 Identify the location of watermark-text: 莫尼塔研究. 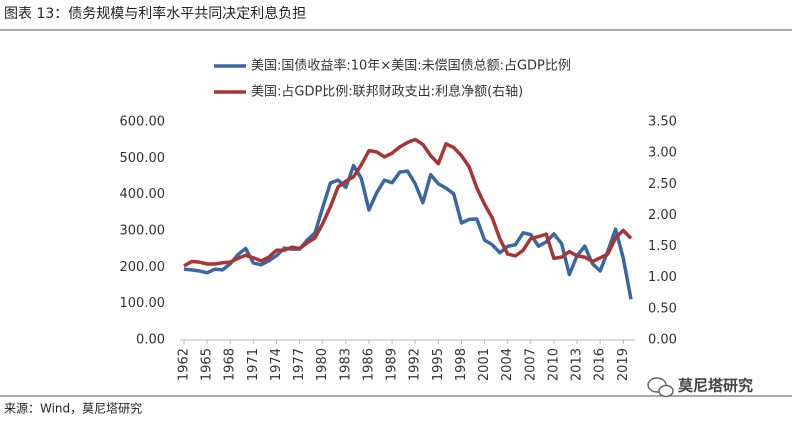
(715, 386).